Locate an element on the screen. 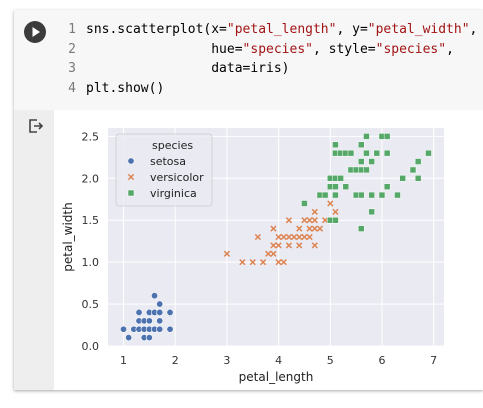  code-line-2: 2 hue="species", style="species", is located at coordinates (270, 50).